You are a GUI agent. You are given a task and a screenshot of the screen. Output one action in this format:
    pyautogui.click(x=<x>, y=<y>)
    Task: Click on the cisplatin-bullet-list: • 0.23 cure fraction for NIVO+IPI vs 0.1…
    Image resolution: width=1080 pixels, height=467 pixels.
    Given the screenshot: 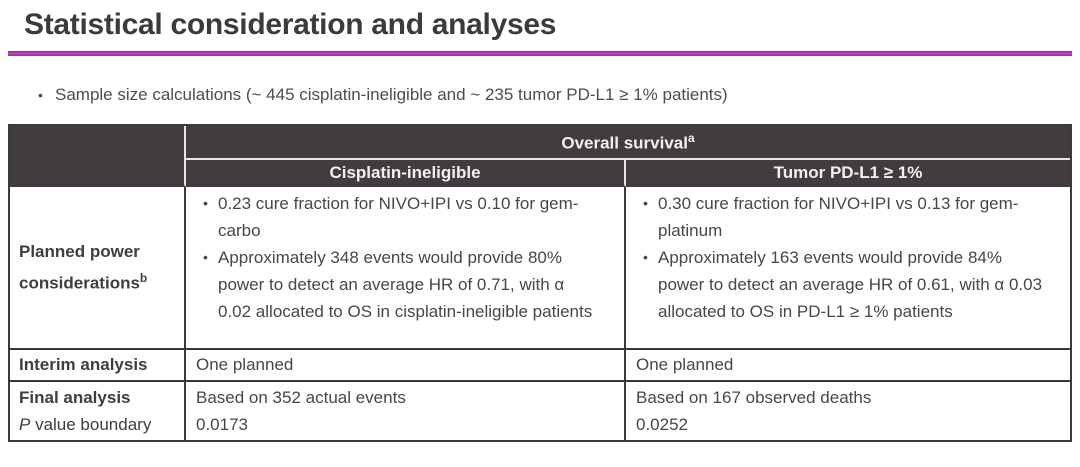 What is the action you would take?
    pyautogui.click(x=405, y=257)
    